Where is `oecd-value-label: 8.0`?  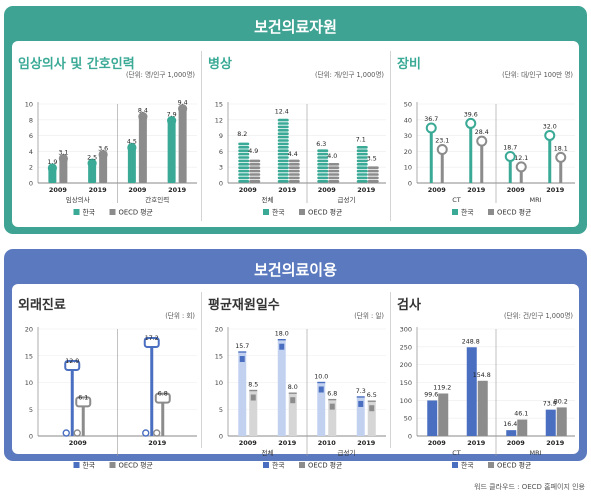
oecd-value-label: 8.0 is located at coordinates (293, 387).